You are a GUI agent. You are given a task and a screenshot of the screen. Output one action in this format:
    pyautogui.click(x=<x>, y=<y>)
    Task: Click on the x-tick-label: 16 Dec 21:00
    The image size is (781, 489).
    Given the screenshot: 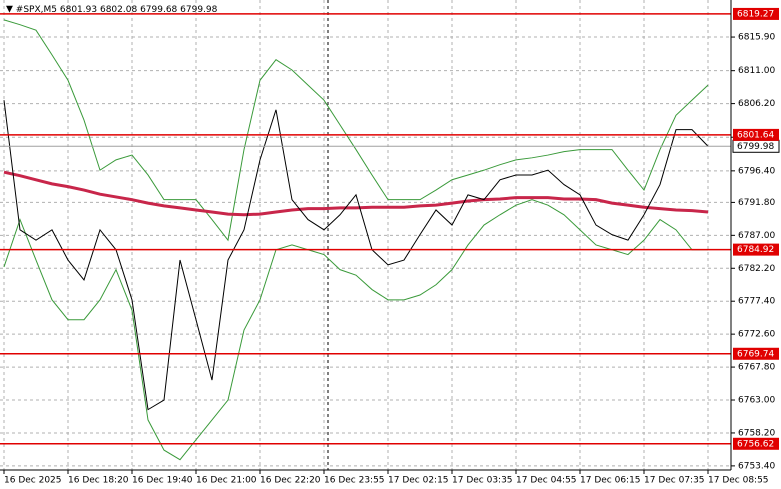 What is the action you would take?
    pyautogui.click(x=226, y=481)
    